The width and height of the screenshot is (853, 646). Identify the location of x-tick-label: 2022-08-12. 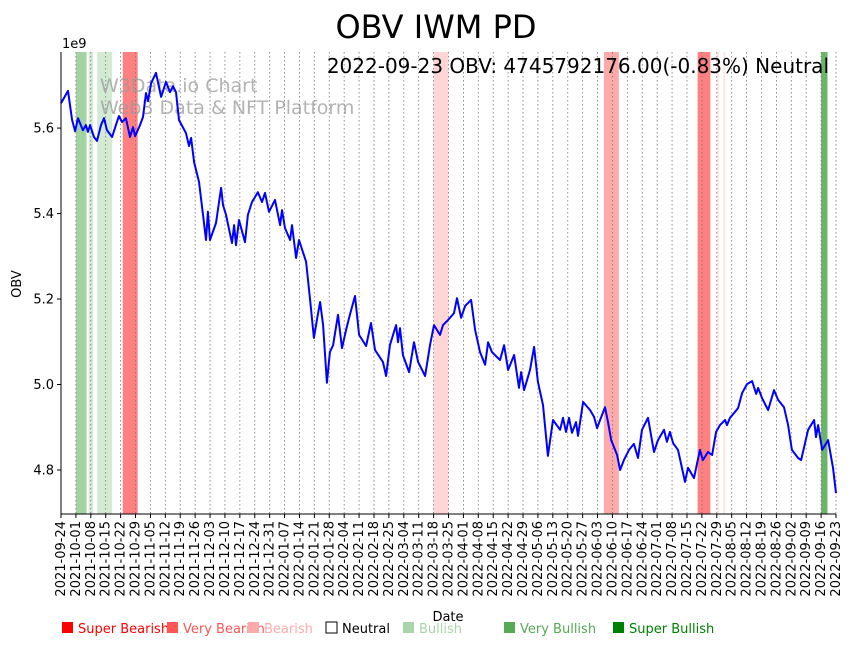
(747, 559).